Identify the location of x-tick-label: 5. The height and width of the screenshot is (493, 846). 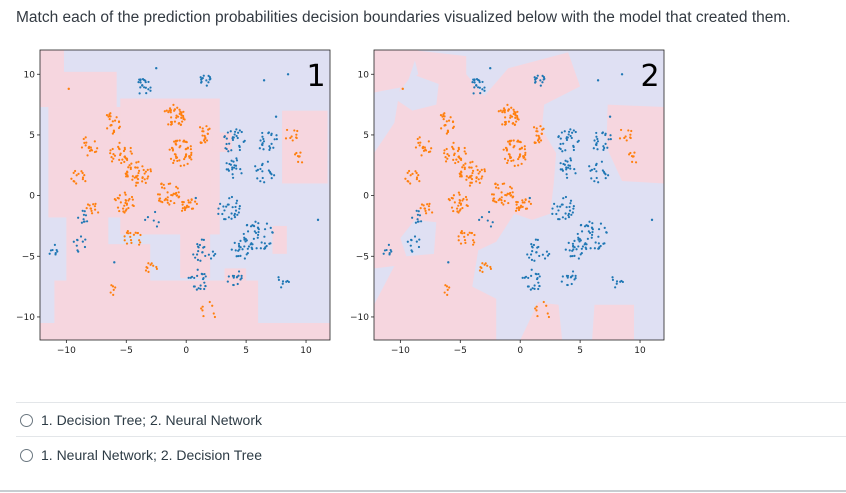
(580, 351).